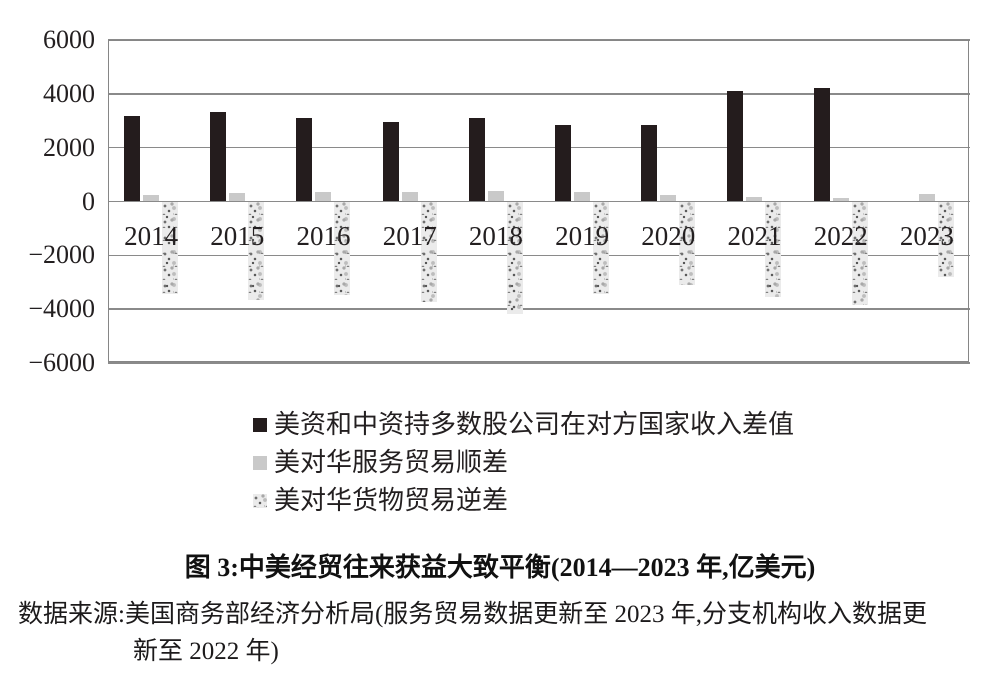  Describe the element at coordinates (926, 198) in the screenshot. I see `bar-2023-series2` at that location.